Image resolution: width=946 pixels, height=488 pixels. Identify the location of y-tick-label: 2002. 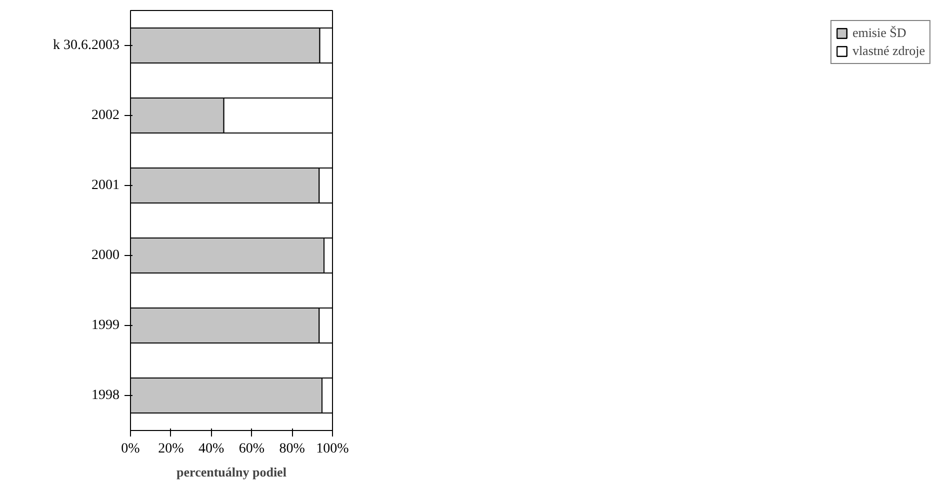
(106, 115).